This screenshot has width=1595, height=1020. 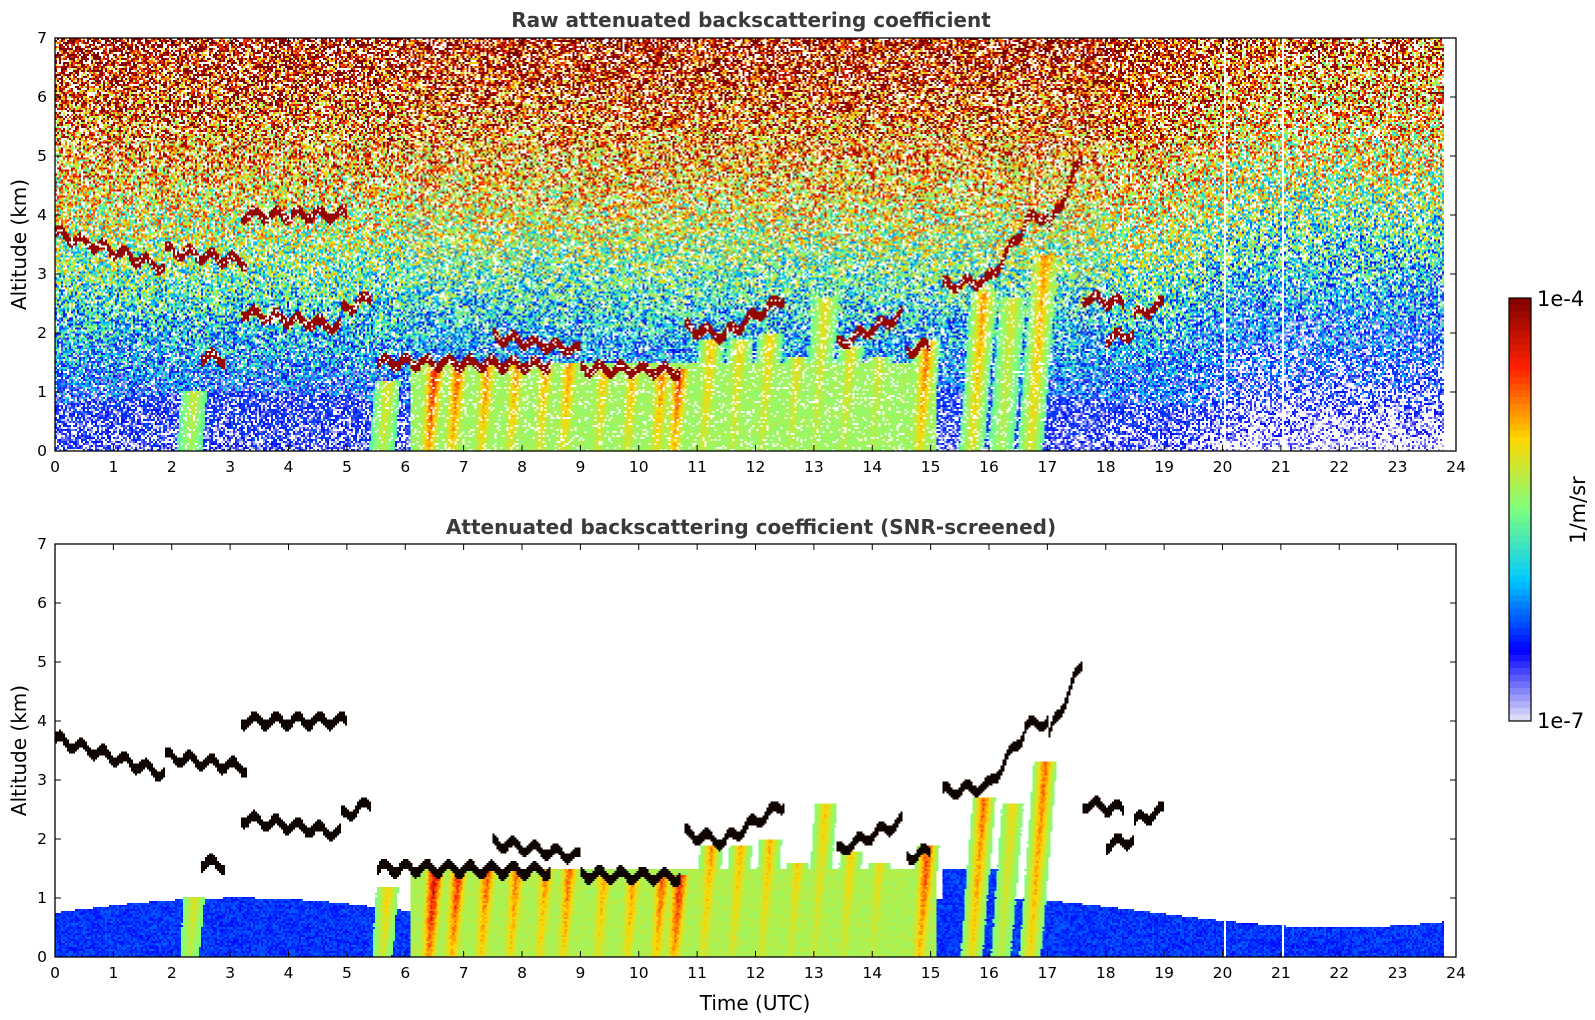 What do you see at coordinates (42, 97) in the screenshot?
I see `y-tick-label: 6` at bounding box center [42, 97].